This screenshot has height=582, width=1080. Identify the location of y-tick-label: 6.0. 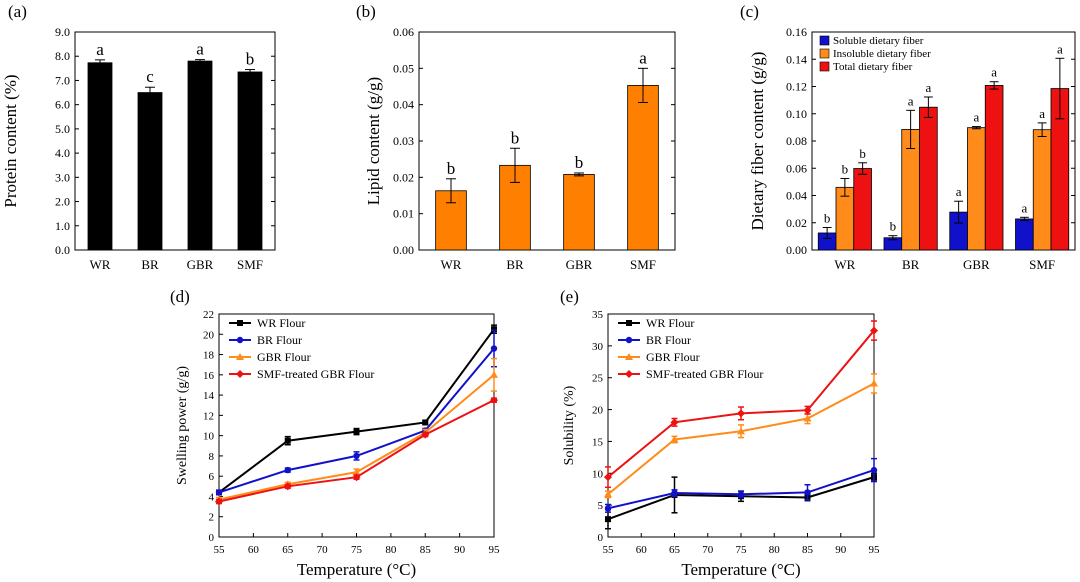
(62, 105).